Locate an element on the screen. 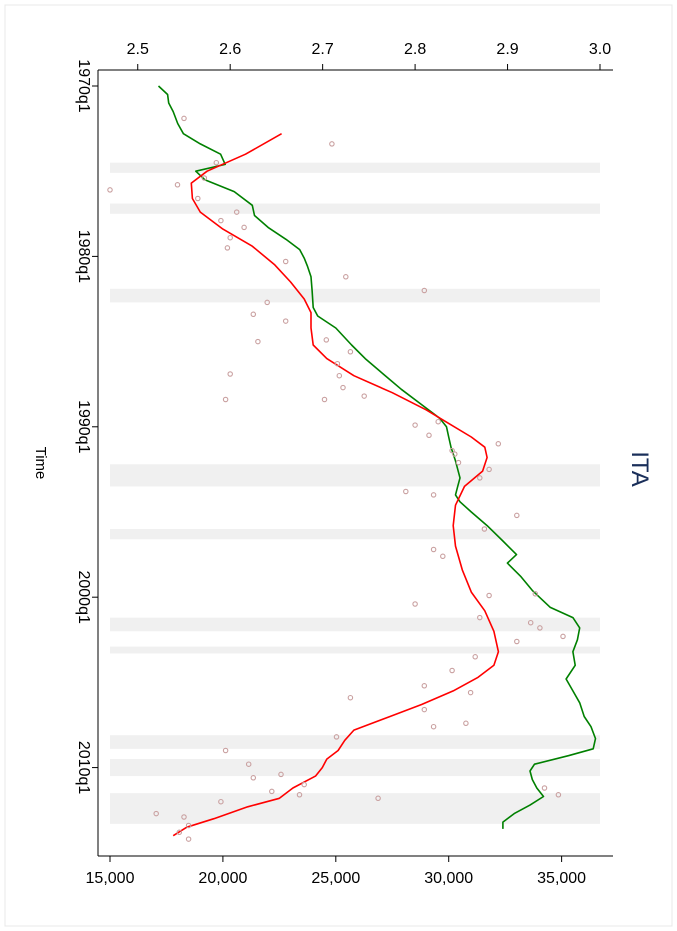 This screenshot has width=677, height=931. bottom-axis-ticks: 15,000 20,000 25,000 30,000 35,000 is located at coordinates (336, 871).